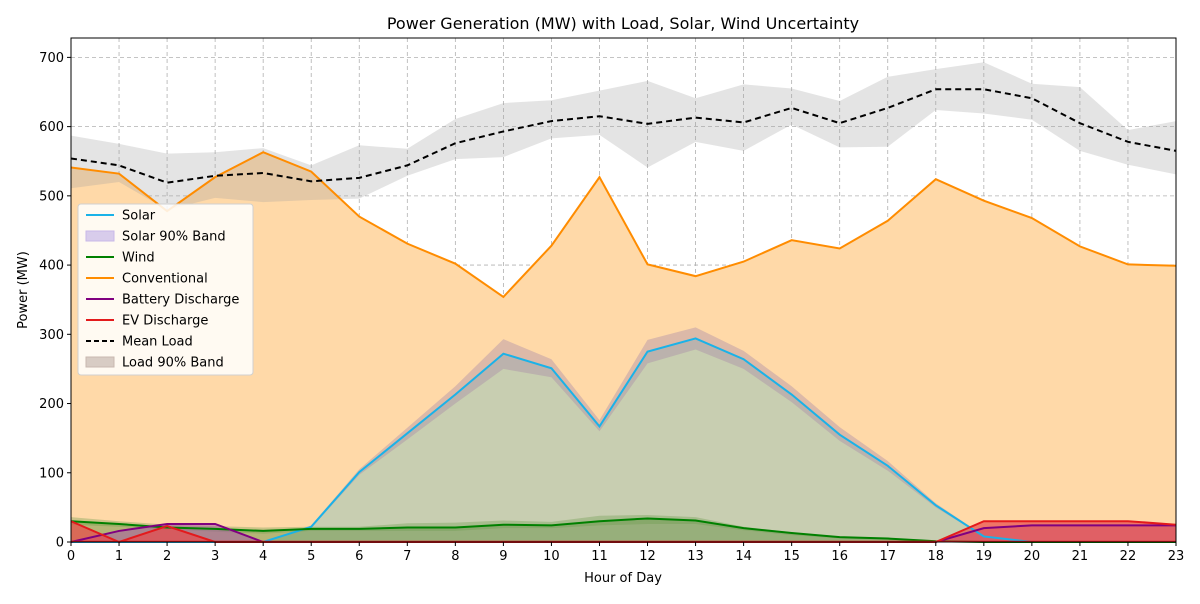 The height and width of the screenshot is (604, 1200). What do you see at coordinates (791, 556) in the screenshot?
I see `x-tick-label: 15` at bounding box center [791, 556].